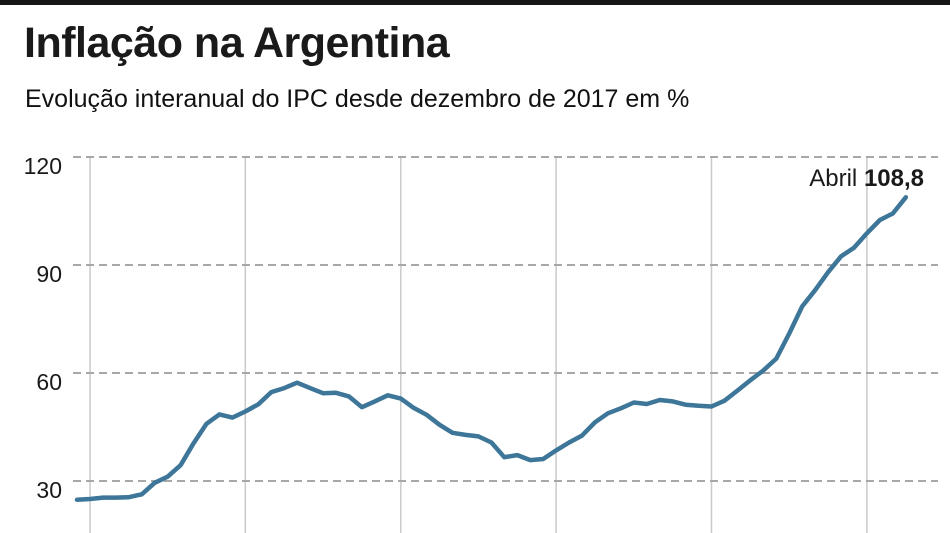  What do you see at coordinates (237, 43) in the screenshot?
I see `chart-title: Inflação na Argentina` at bounding box center [237, 43].